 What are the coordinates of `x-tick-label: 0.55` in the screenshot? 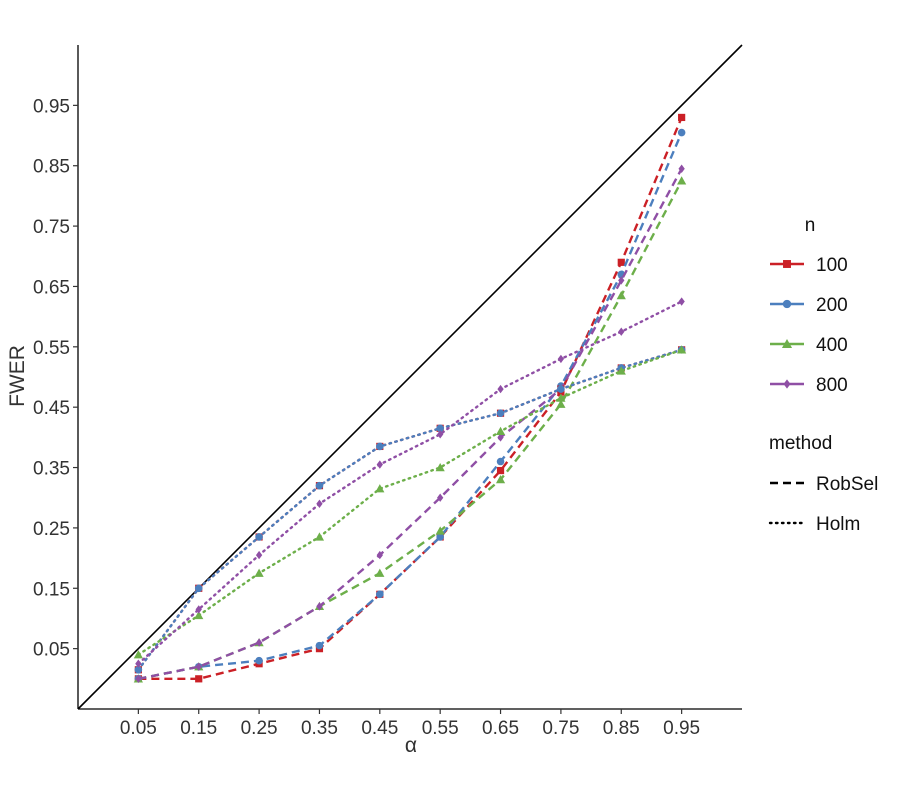 It's located at (440, 728).